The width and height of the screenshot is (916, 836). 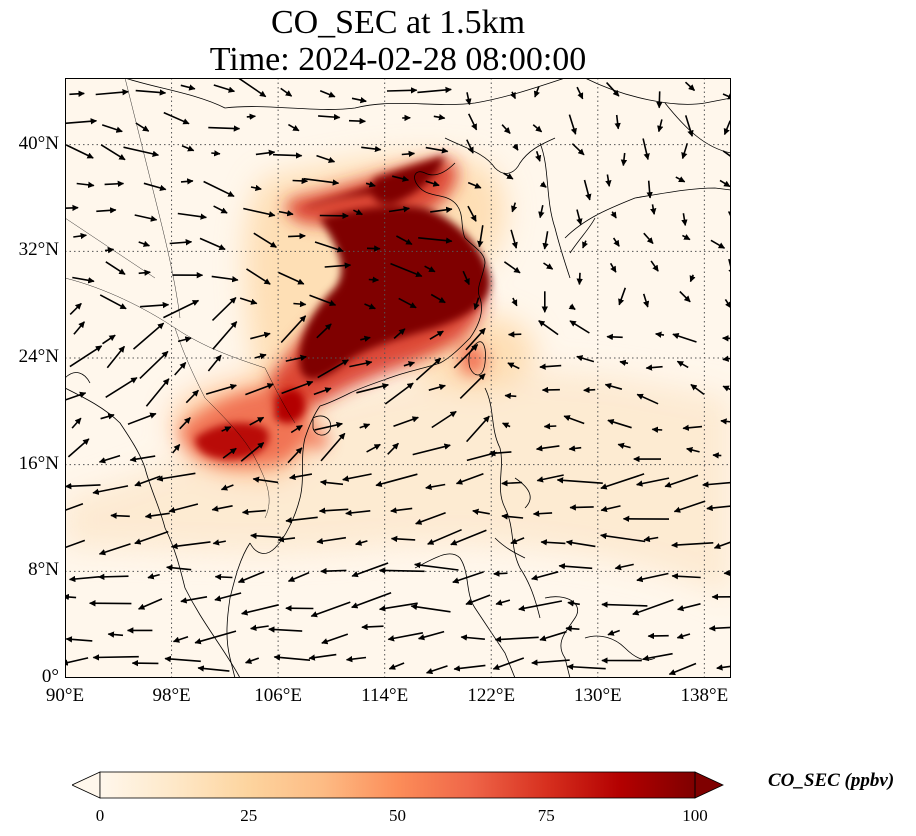 I want to click on lon-tick-label: 138°E, so click(x=704, y=695).